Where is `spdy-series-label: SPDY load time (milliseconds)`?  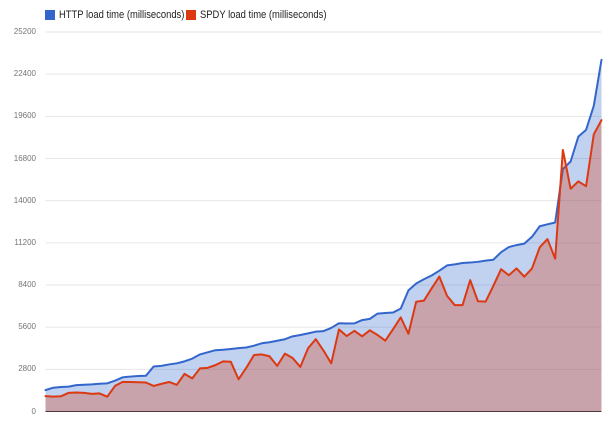 spdy-series-label: SPDY load time (milliseconds) is located at coordinates (262, 15).